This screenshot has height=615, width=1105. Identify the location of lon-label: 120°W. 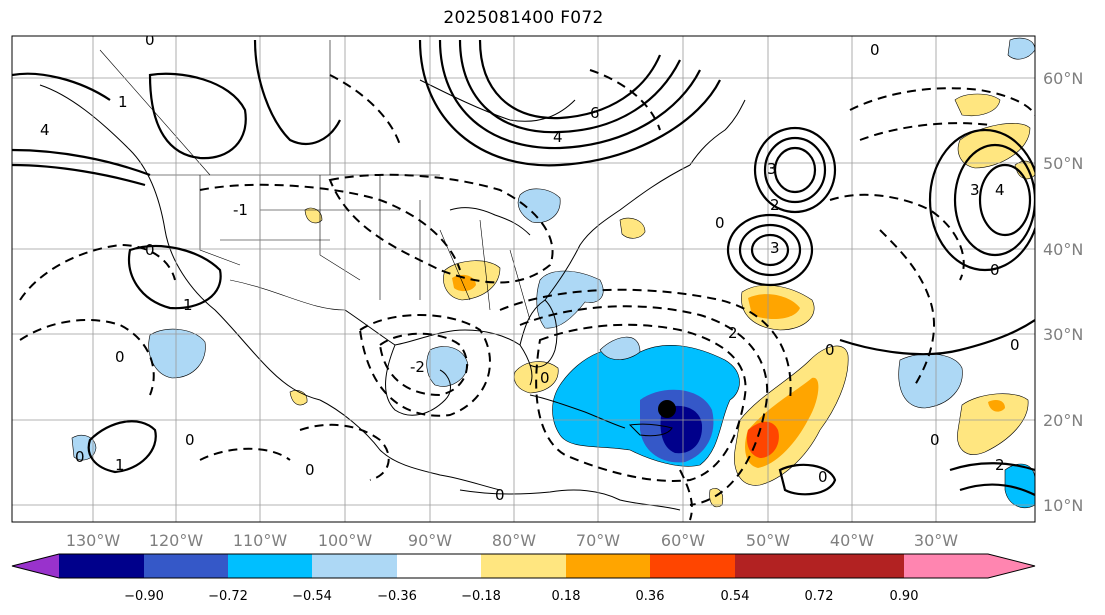
(176, 540).